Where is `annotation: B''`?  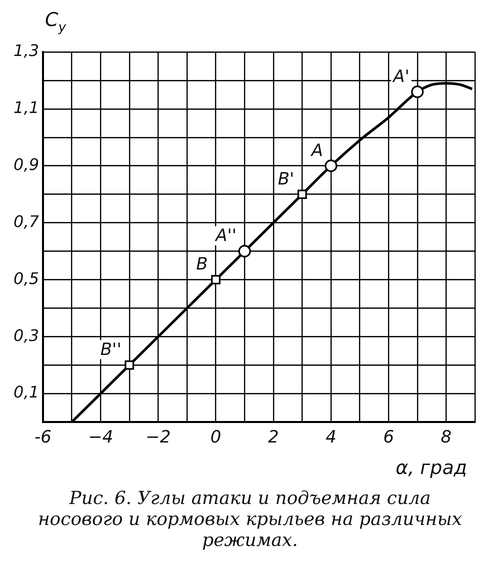
annotation: B'' is located at coordinates (111, 350).